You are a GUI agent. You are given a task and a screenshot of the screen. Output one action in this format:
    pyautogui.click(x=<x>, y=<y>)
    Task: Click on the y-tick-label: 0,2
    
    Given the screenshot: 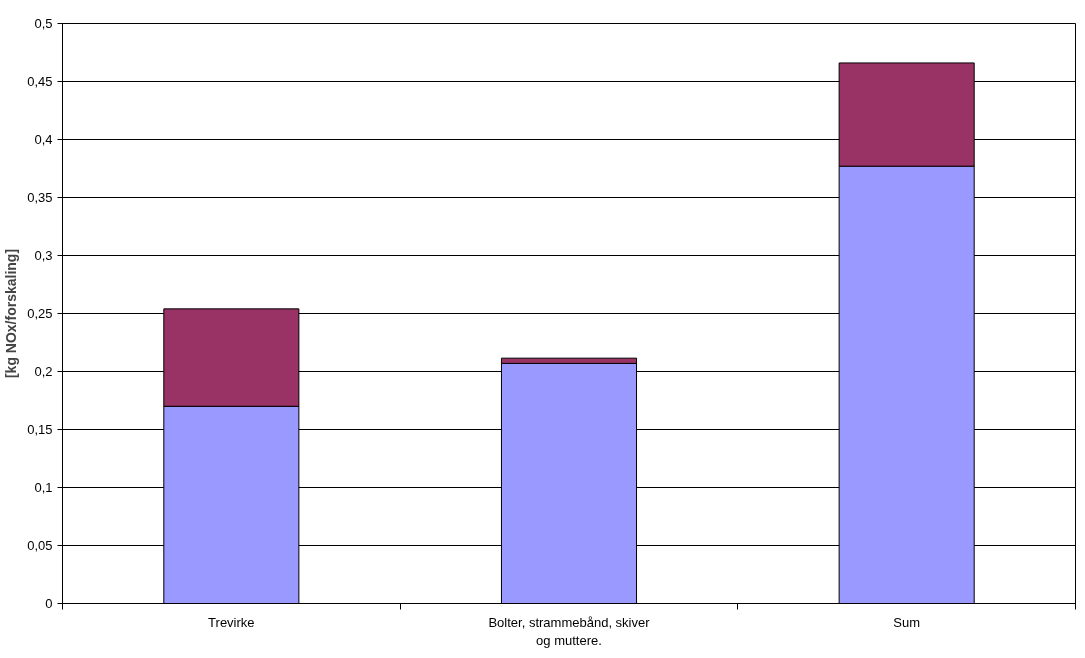 What is the action you would take?
    pyautogui.click(x=43, y=371)
    